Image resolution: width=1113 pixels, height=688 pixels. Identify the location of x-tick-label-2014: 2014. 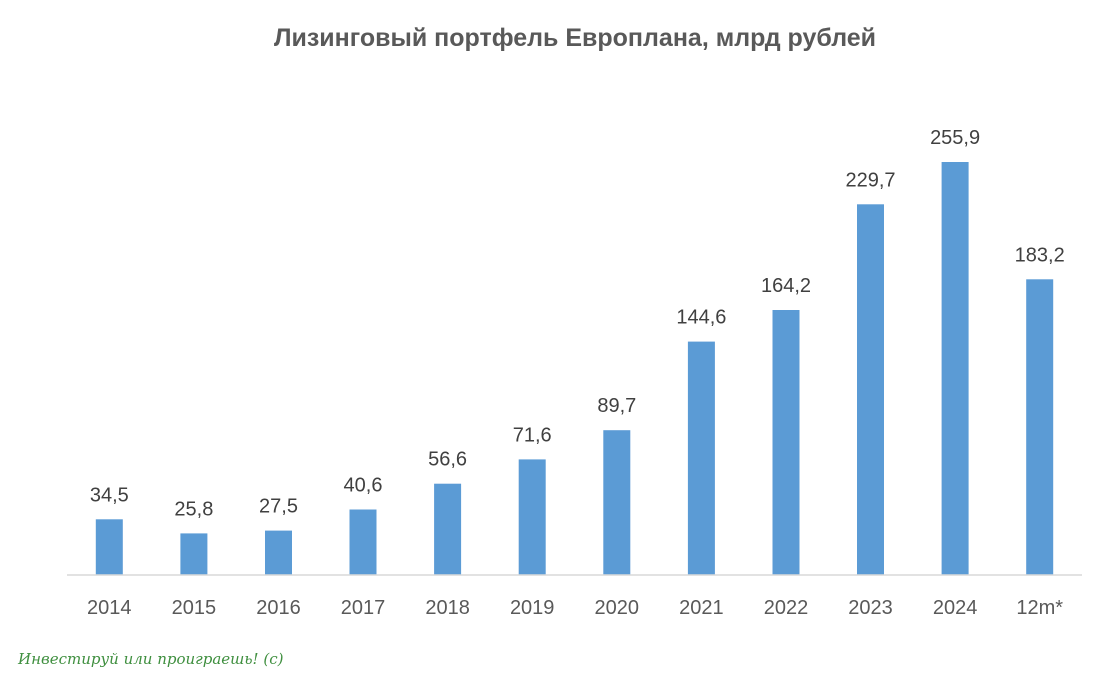
(109, 608).